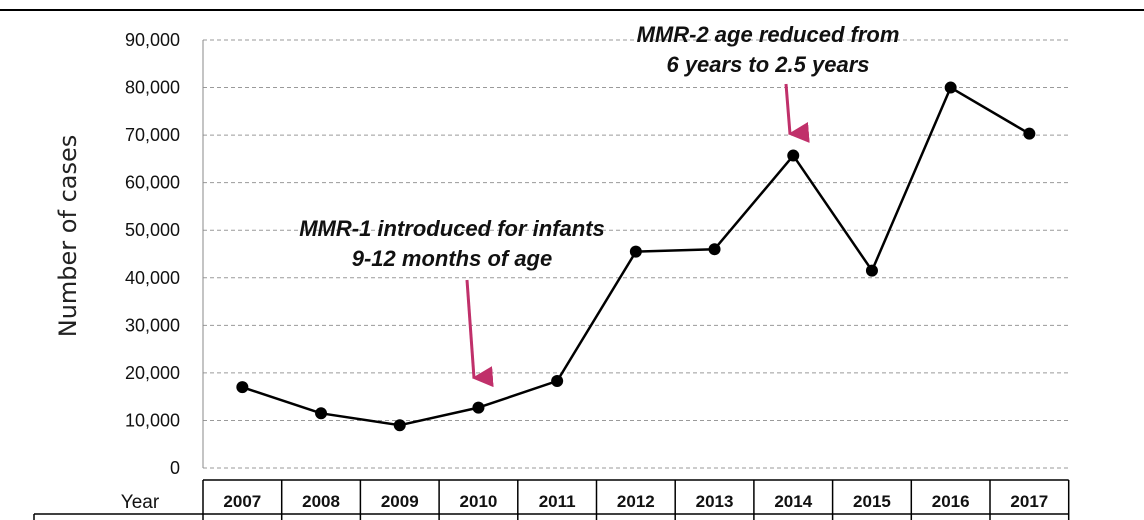  What do you see at coordinates (242, 501) in the screenshot?
I see `year-cell: 2007` at bounding box center [242, 501].